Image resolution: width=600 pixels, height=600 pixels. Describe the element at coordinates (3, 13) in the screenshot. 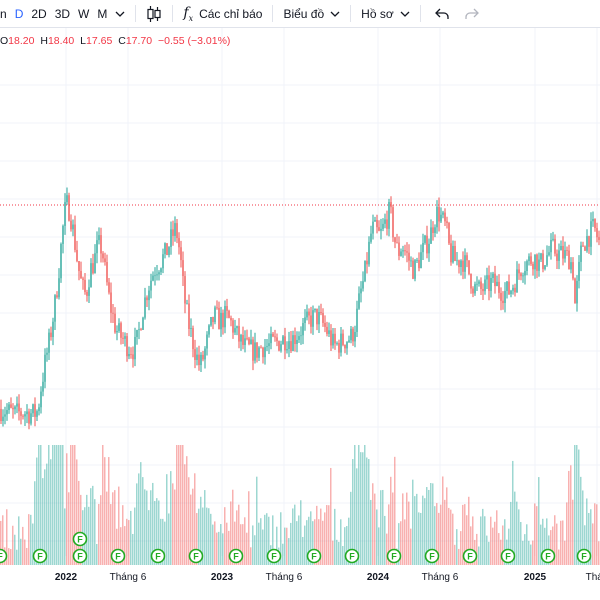

I see `interval-partial: n` at that location.